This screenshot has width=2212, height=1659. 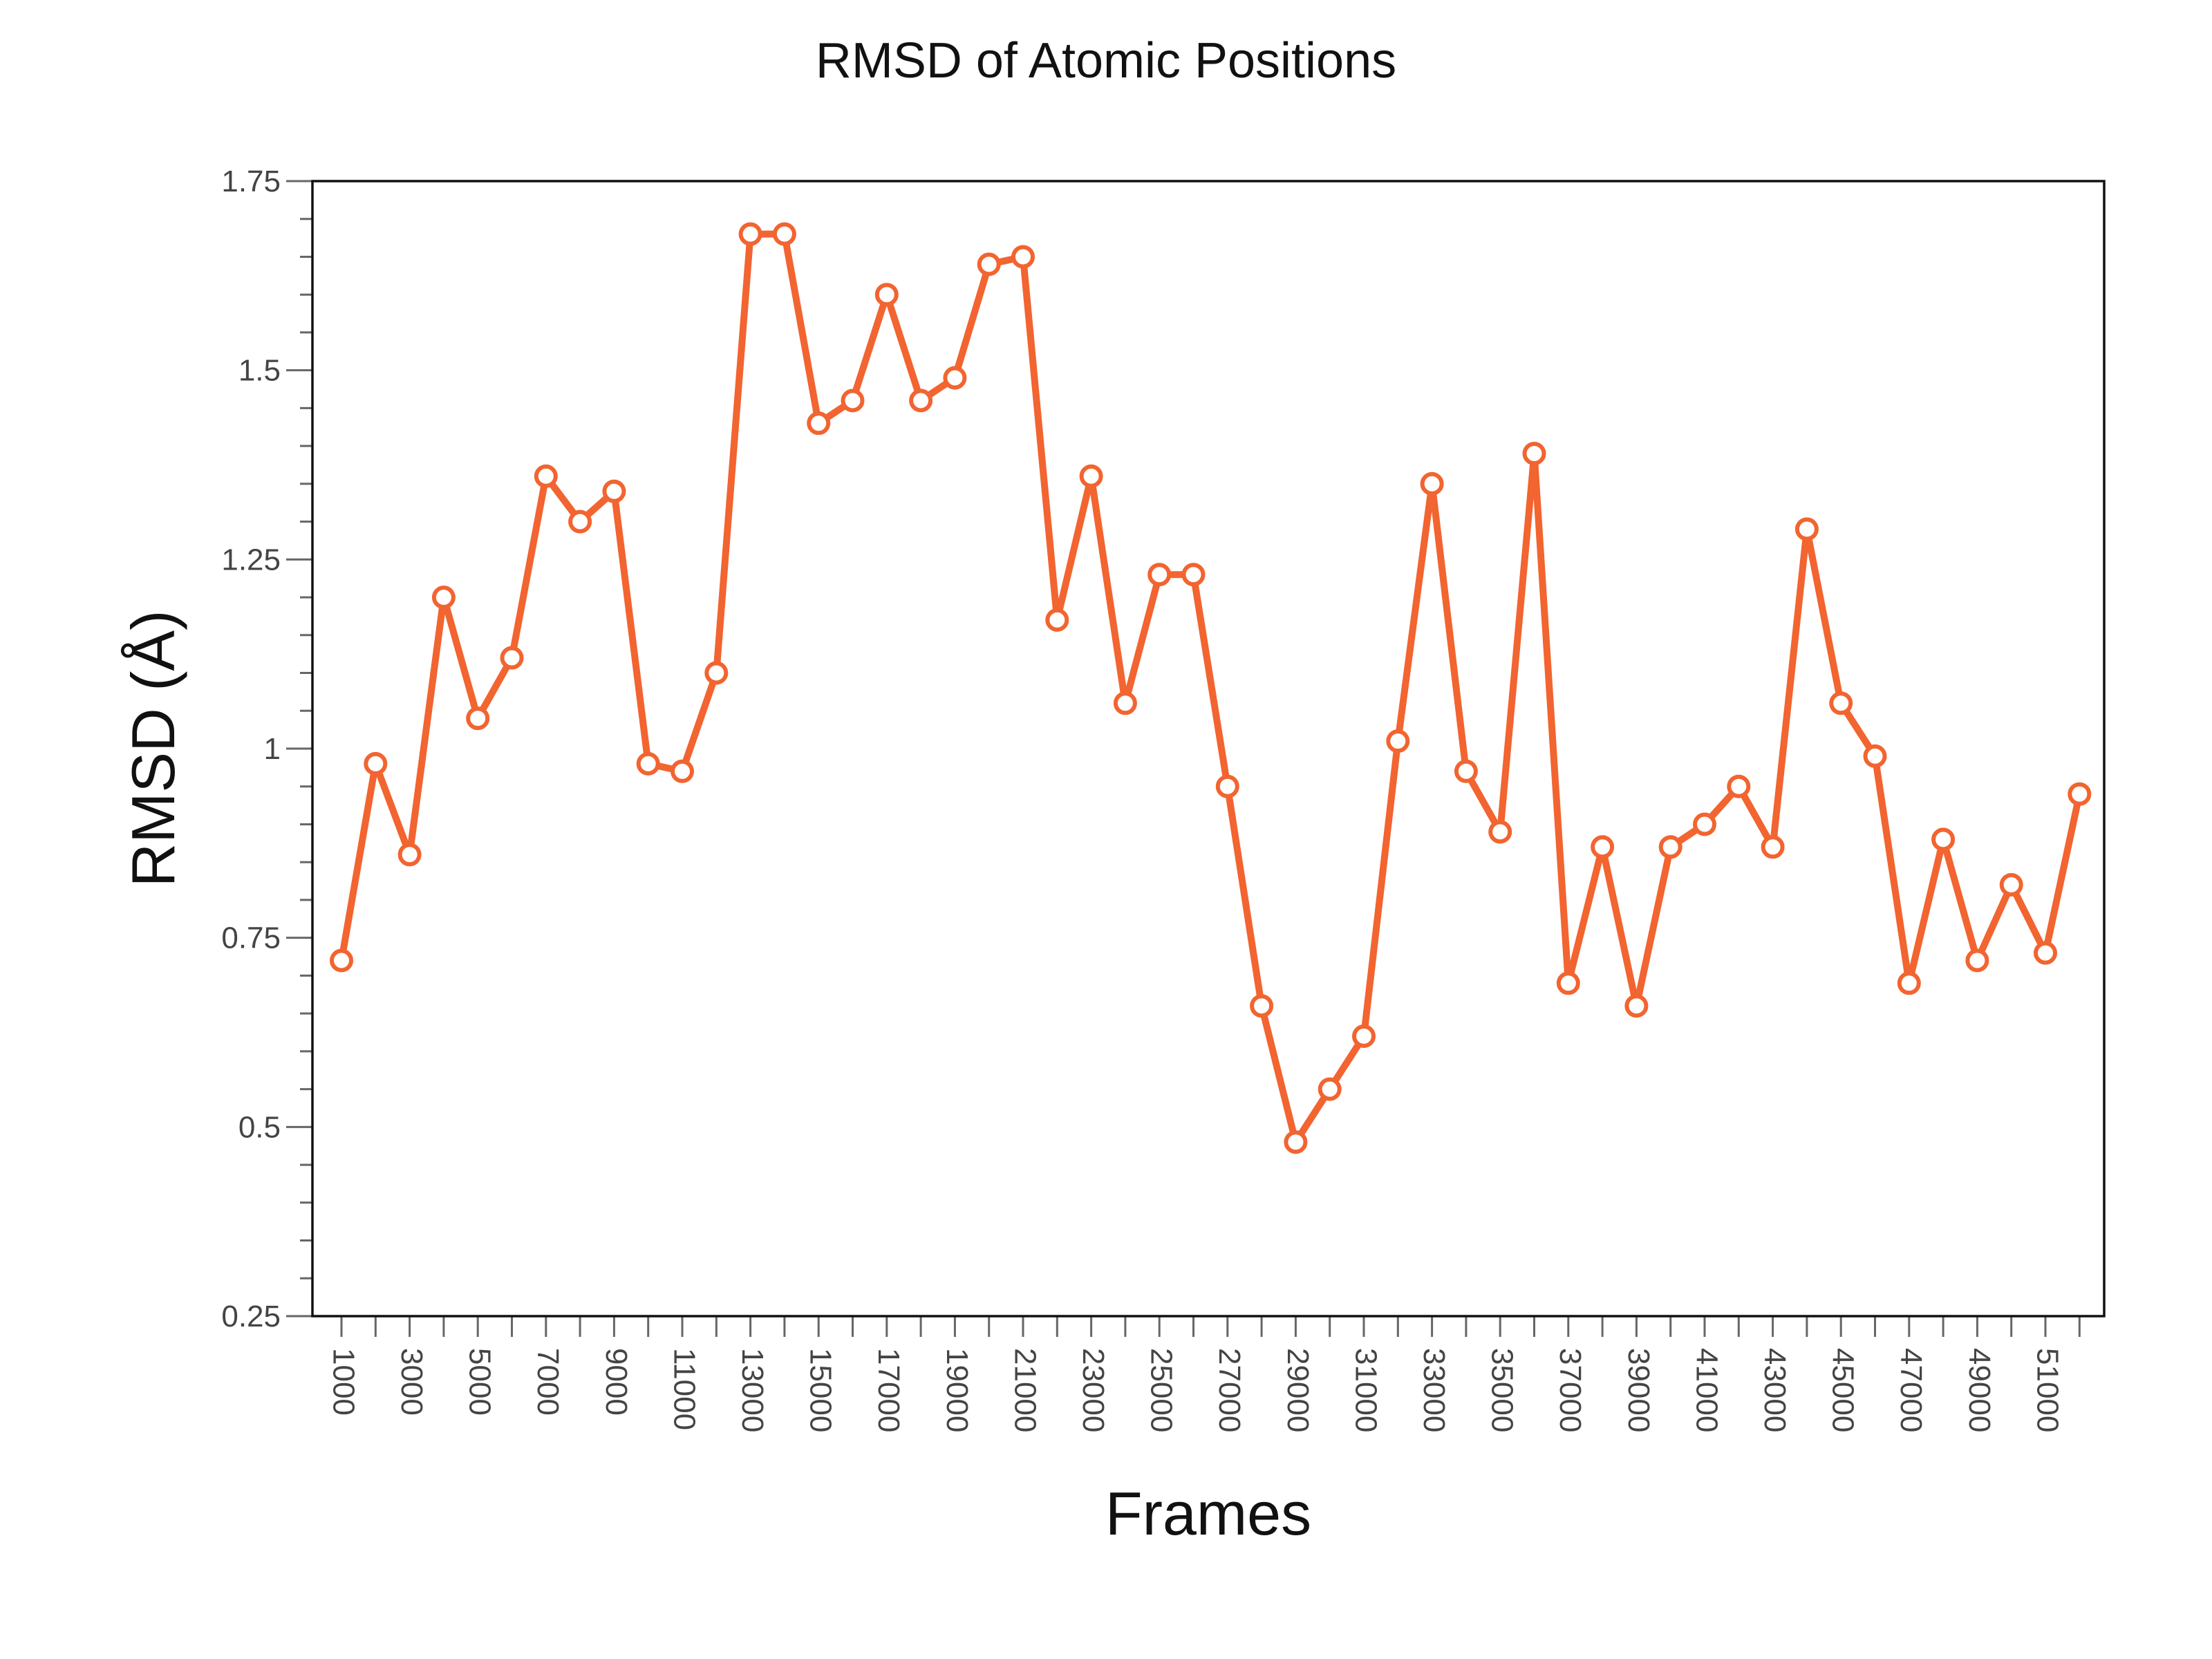 I want to click on x-tick-label: 45000, so click(x=1843, y=1390).